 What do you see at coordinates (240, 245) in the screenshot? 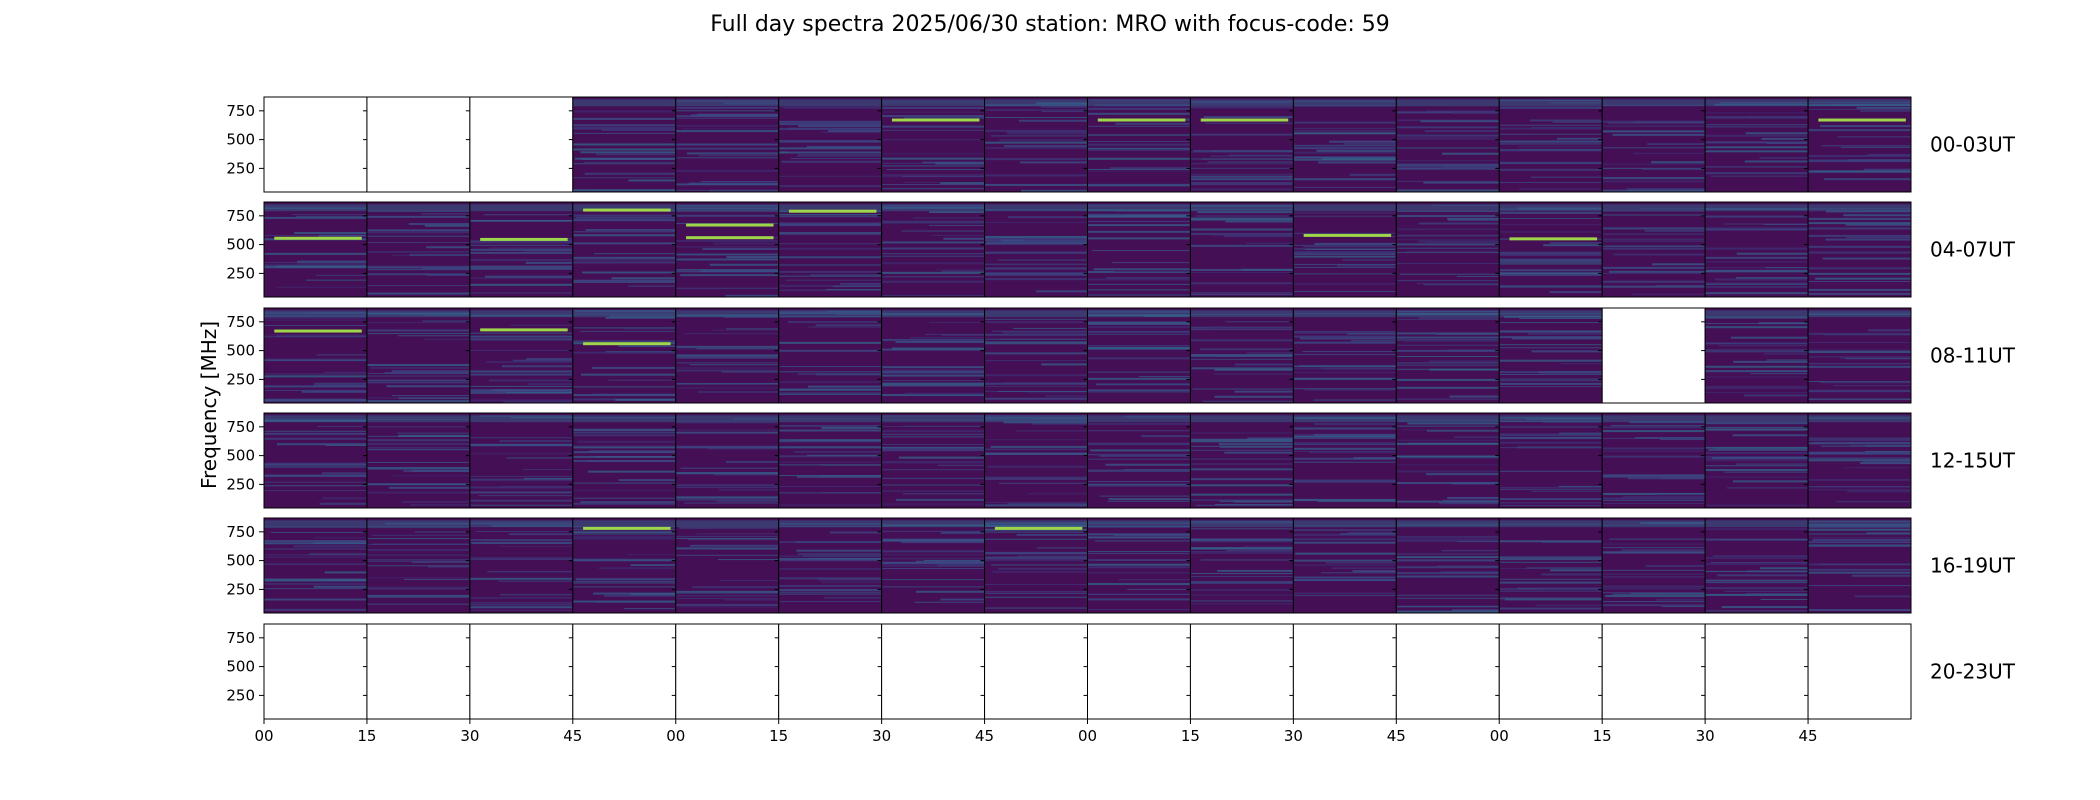
I see `y-tick-label: 500` at bounding box center [240, 245].